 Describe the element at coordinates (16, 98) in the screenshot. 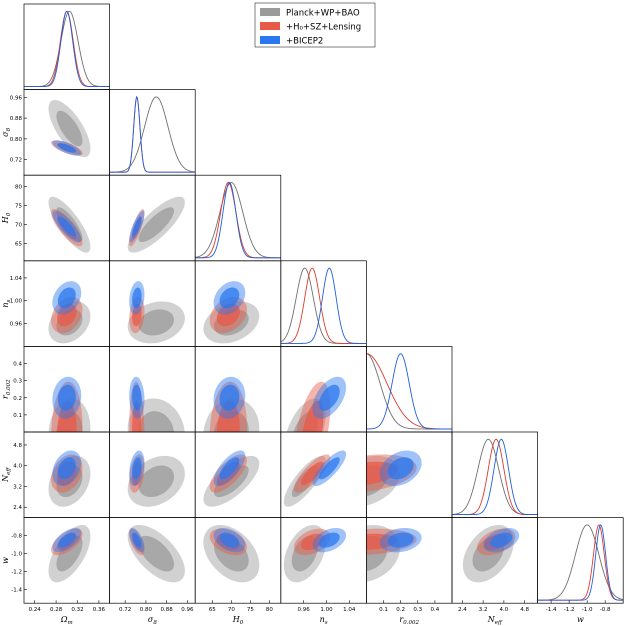

I see `y-tick-label-s8-3: 0.96` at that location.